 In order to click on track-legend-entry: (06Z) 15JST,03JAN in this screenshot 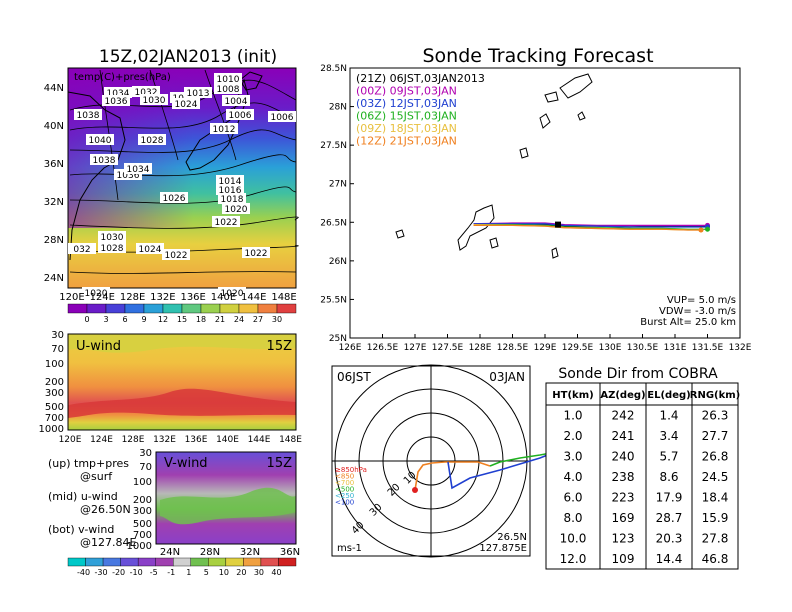, I will do `click(406, 116)`.